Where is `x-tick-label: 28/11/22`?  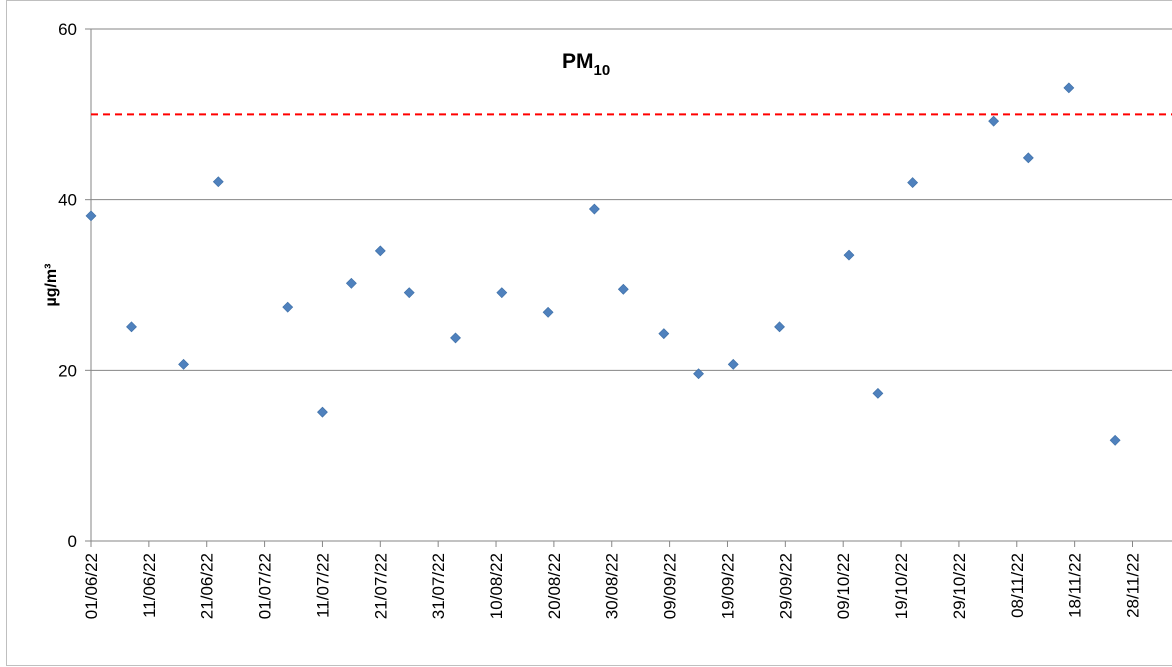 x-tick-label: 28/11/22 is located at coordinates (1132, 585).